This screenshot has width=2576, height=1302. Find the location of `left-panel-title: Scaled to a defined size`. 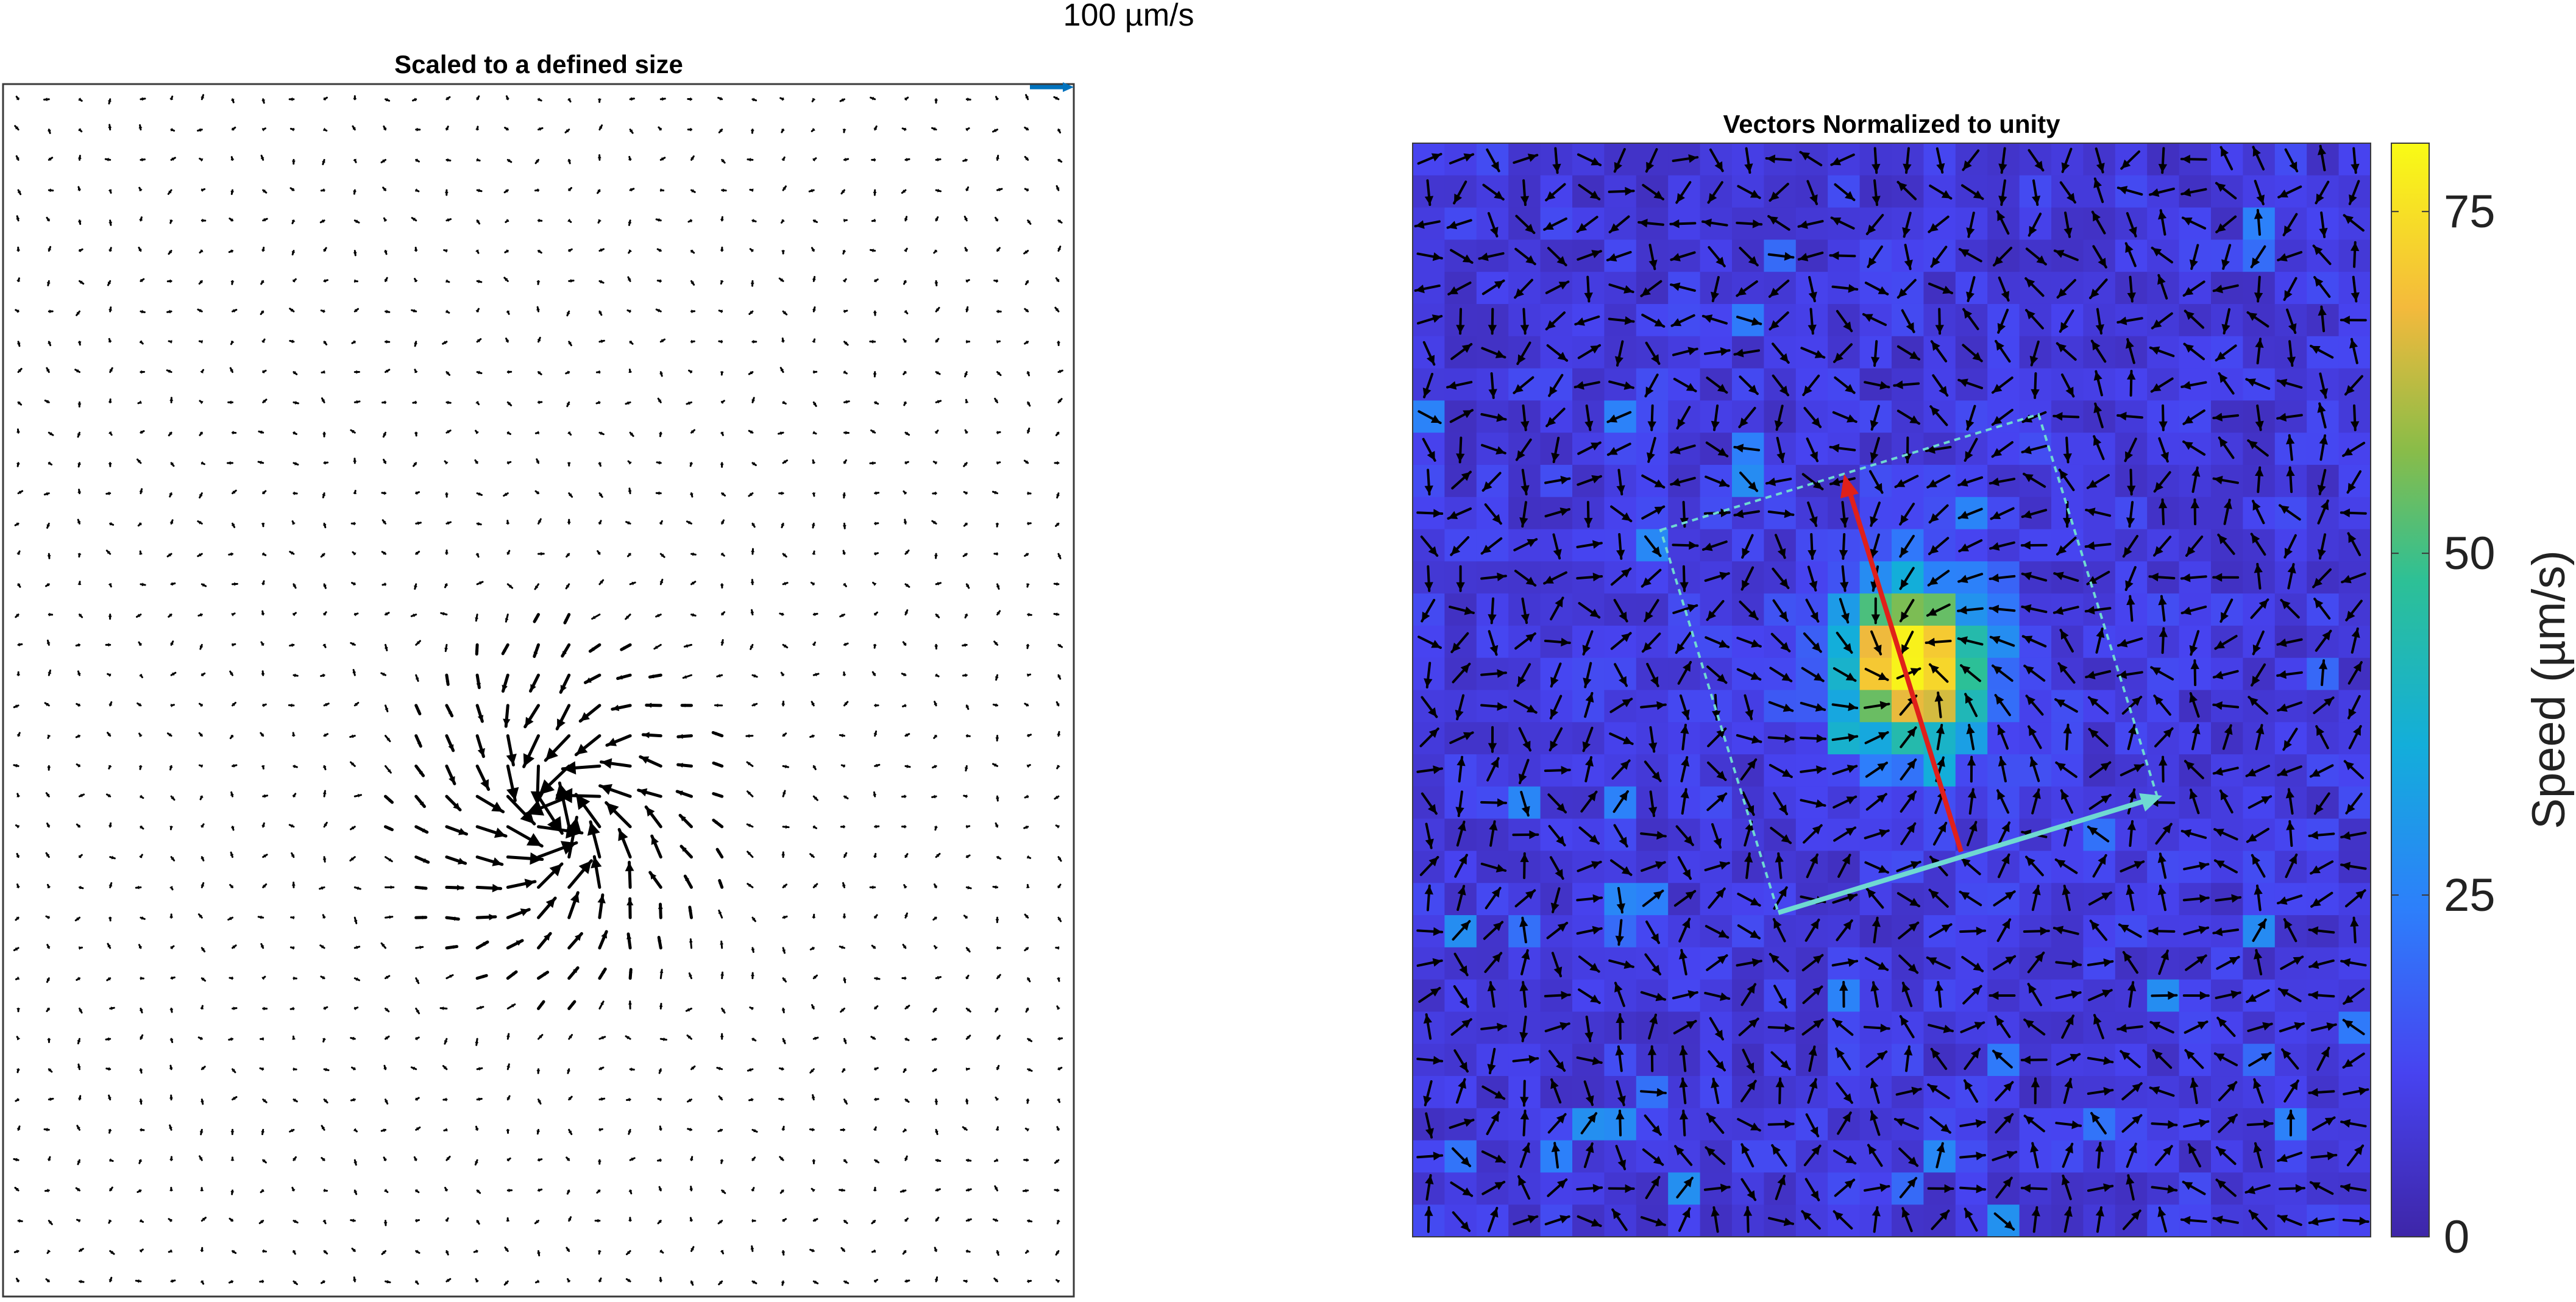

left-panel-title: Scaled to a defined size is located at coordinates (538, 64).